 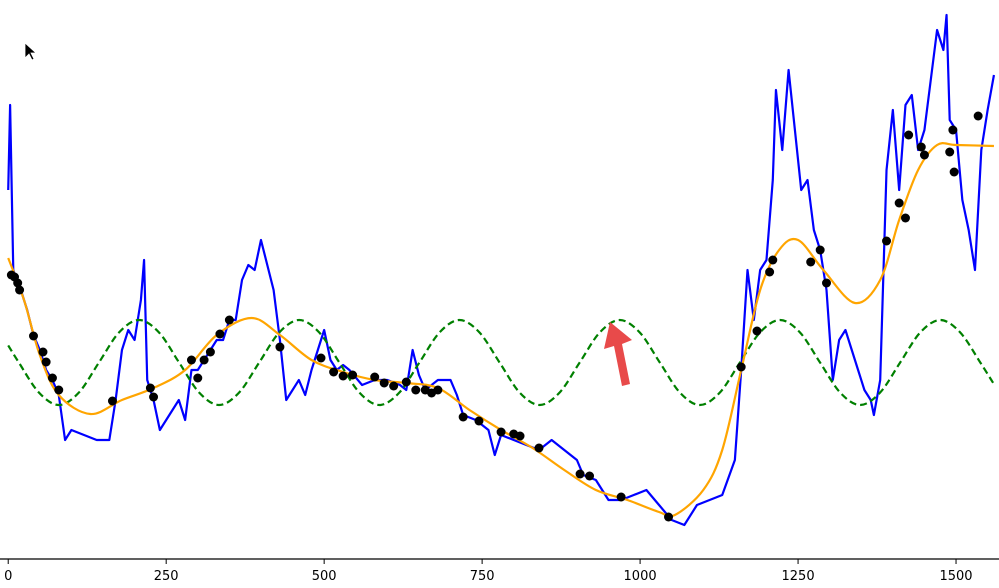 I want to click on mouse-cursor, so click(x=31, y=51).